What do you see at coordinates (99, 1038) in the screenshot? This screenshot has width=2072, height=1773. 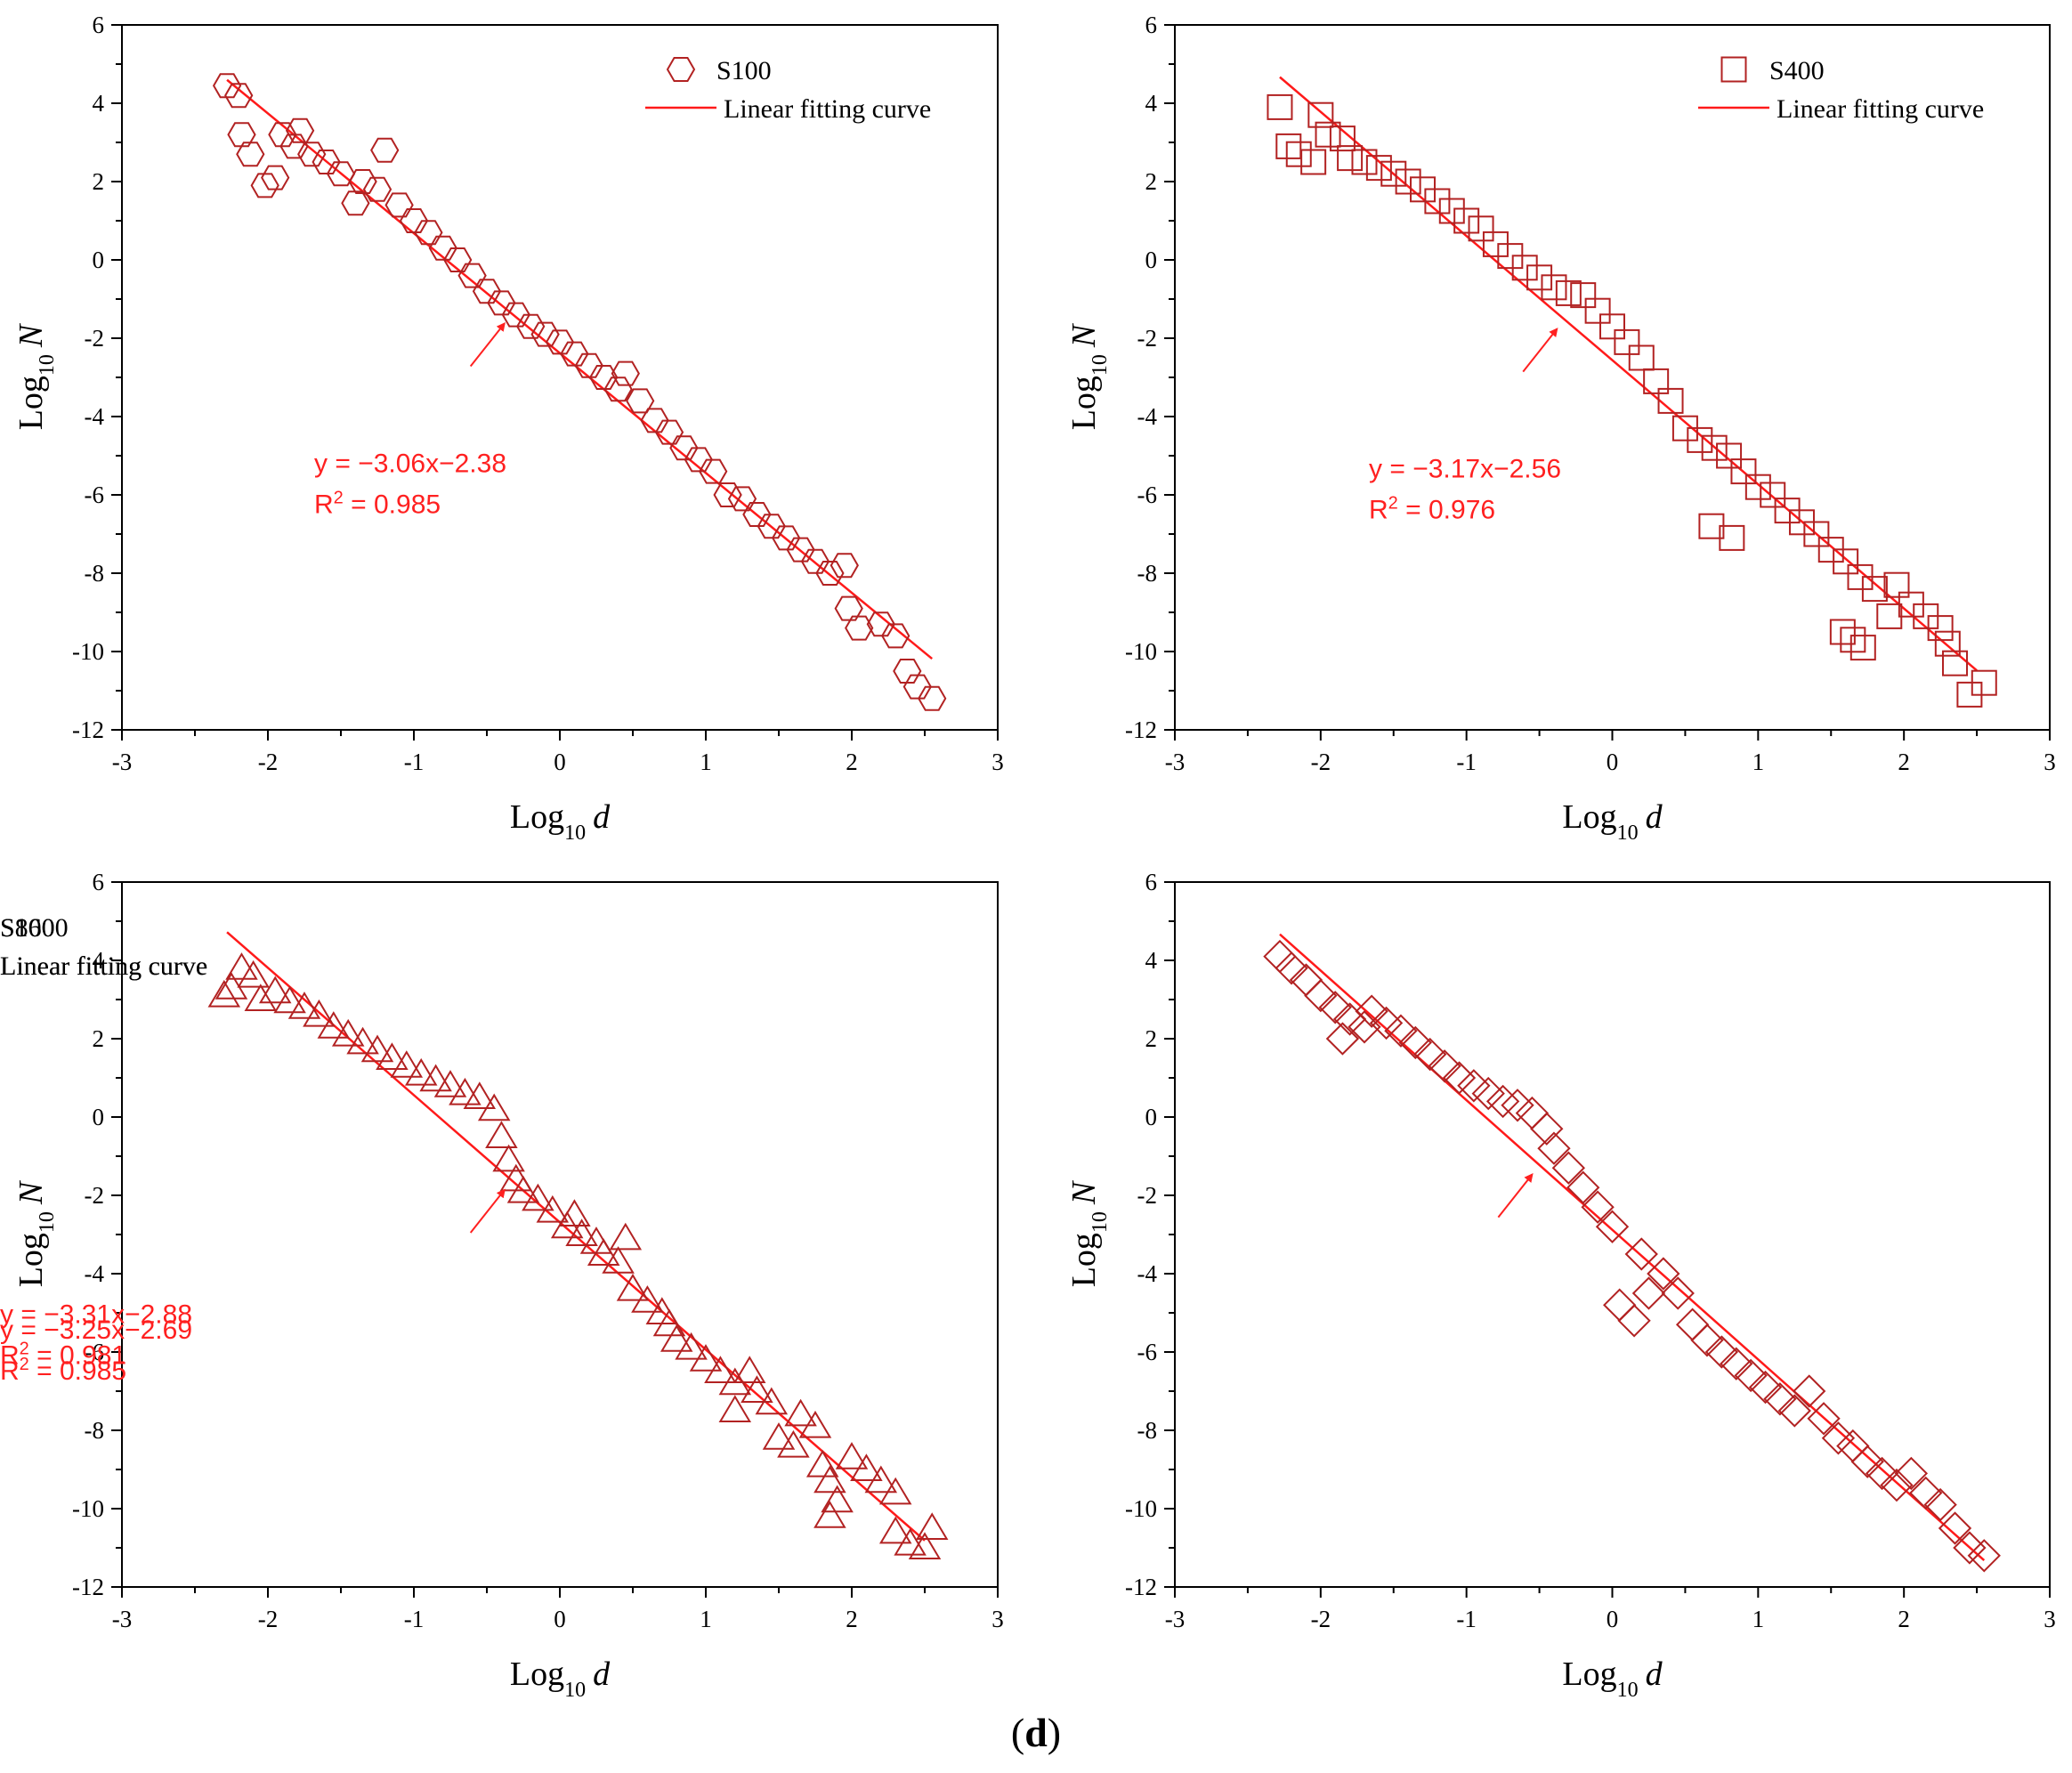 I see `y-tick-label: 2` at bounding box center [99, 1038].